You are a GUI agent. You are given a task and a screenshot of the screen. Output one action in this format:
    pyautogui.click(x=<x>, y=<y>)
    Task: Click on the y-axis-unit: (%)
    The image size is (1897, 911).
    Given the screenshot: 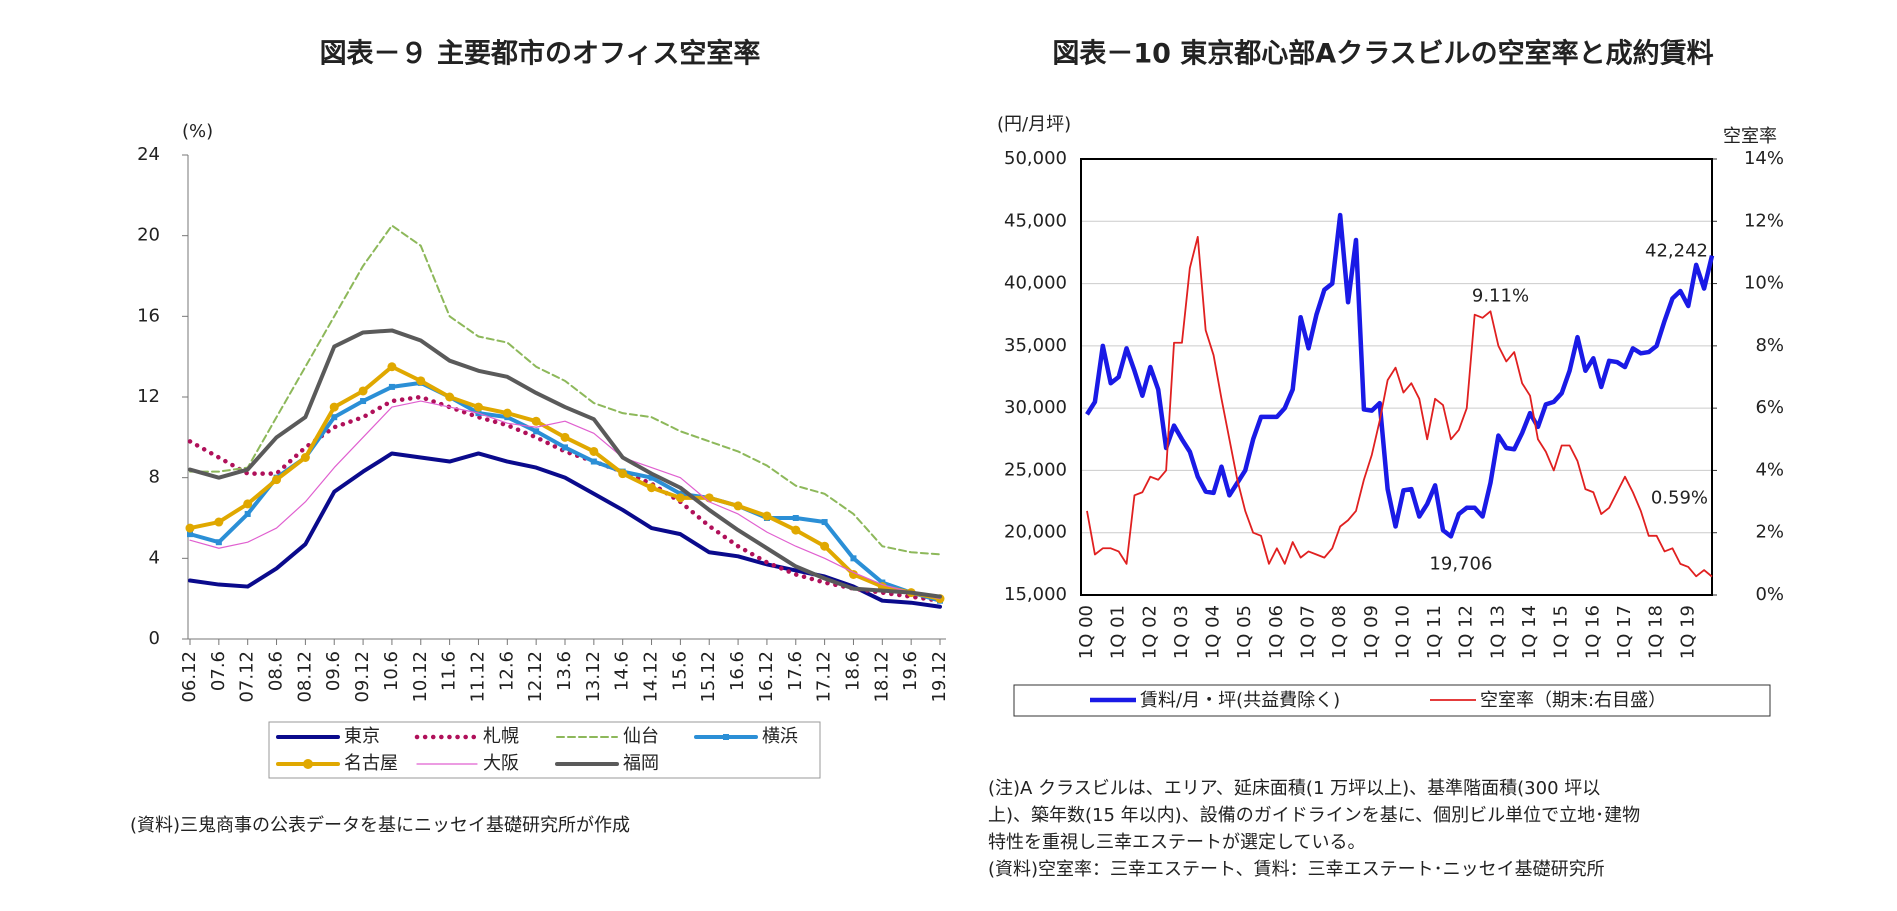 What is the action you would take?
    pyautogui.click(x=197, y=131)
    